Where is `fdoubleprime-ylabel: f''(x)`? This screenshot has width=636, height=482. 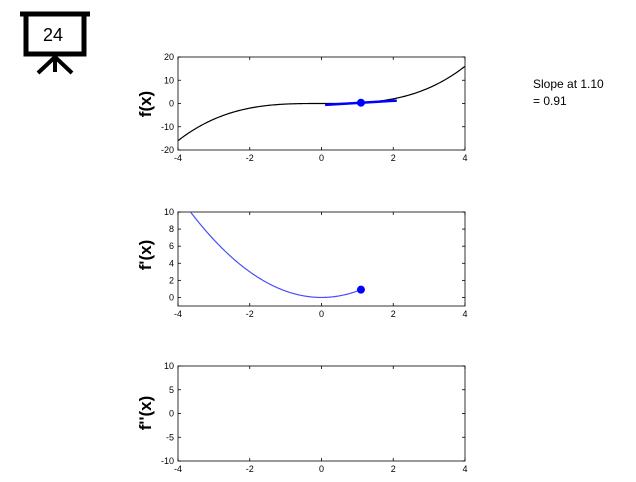 fdoubleprime-ylabel: f''(x) is located at coordinates (145, 413).